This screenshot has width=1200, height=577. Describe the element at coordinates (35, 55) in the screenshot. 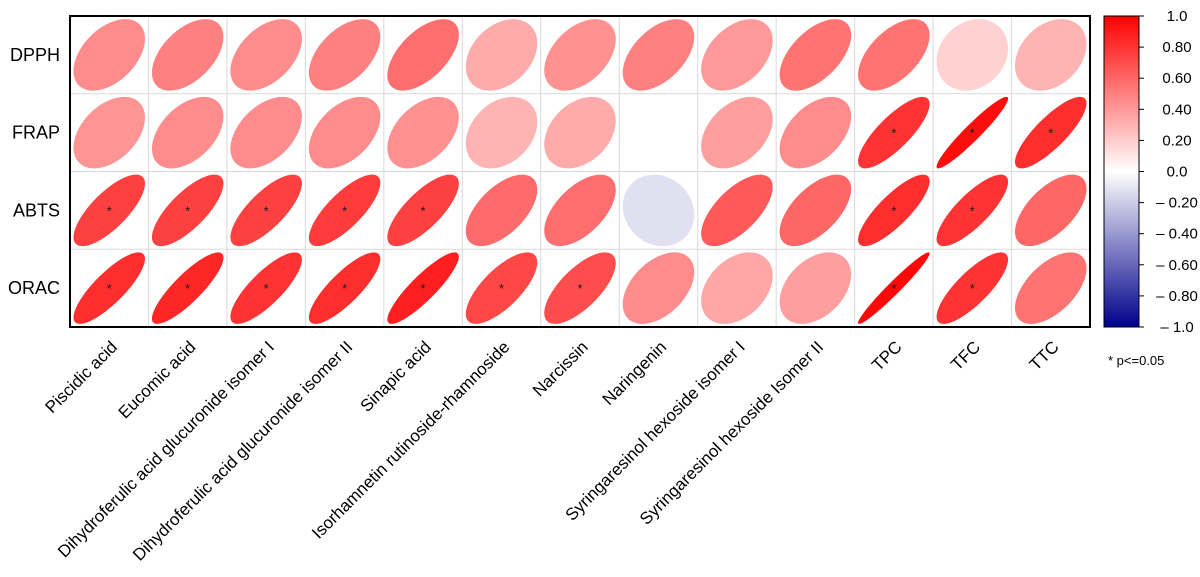

I see `row-label: DPPH` at that location.